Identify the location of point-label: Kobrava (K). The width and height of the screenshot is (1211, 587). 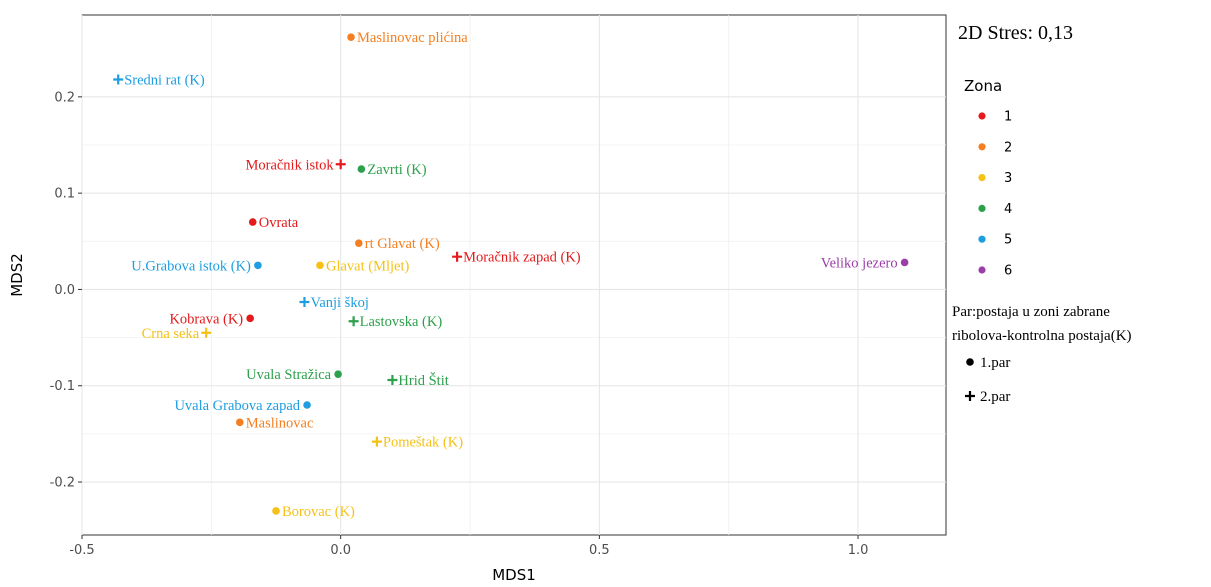
(206, 319).